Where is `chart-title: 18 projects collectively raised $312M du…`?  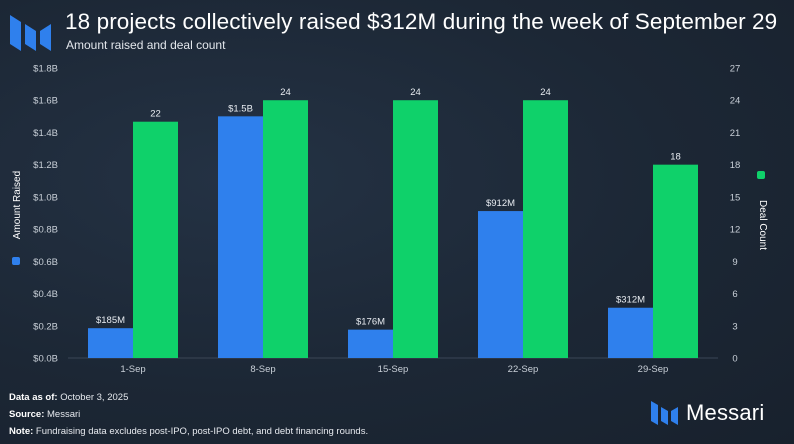 chart-title: 18 projects collectively raised $312M du… is located at coordinates (421, 21).